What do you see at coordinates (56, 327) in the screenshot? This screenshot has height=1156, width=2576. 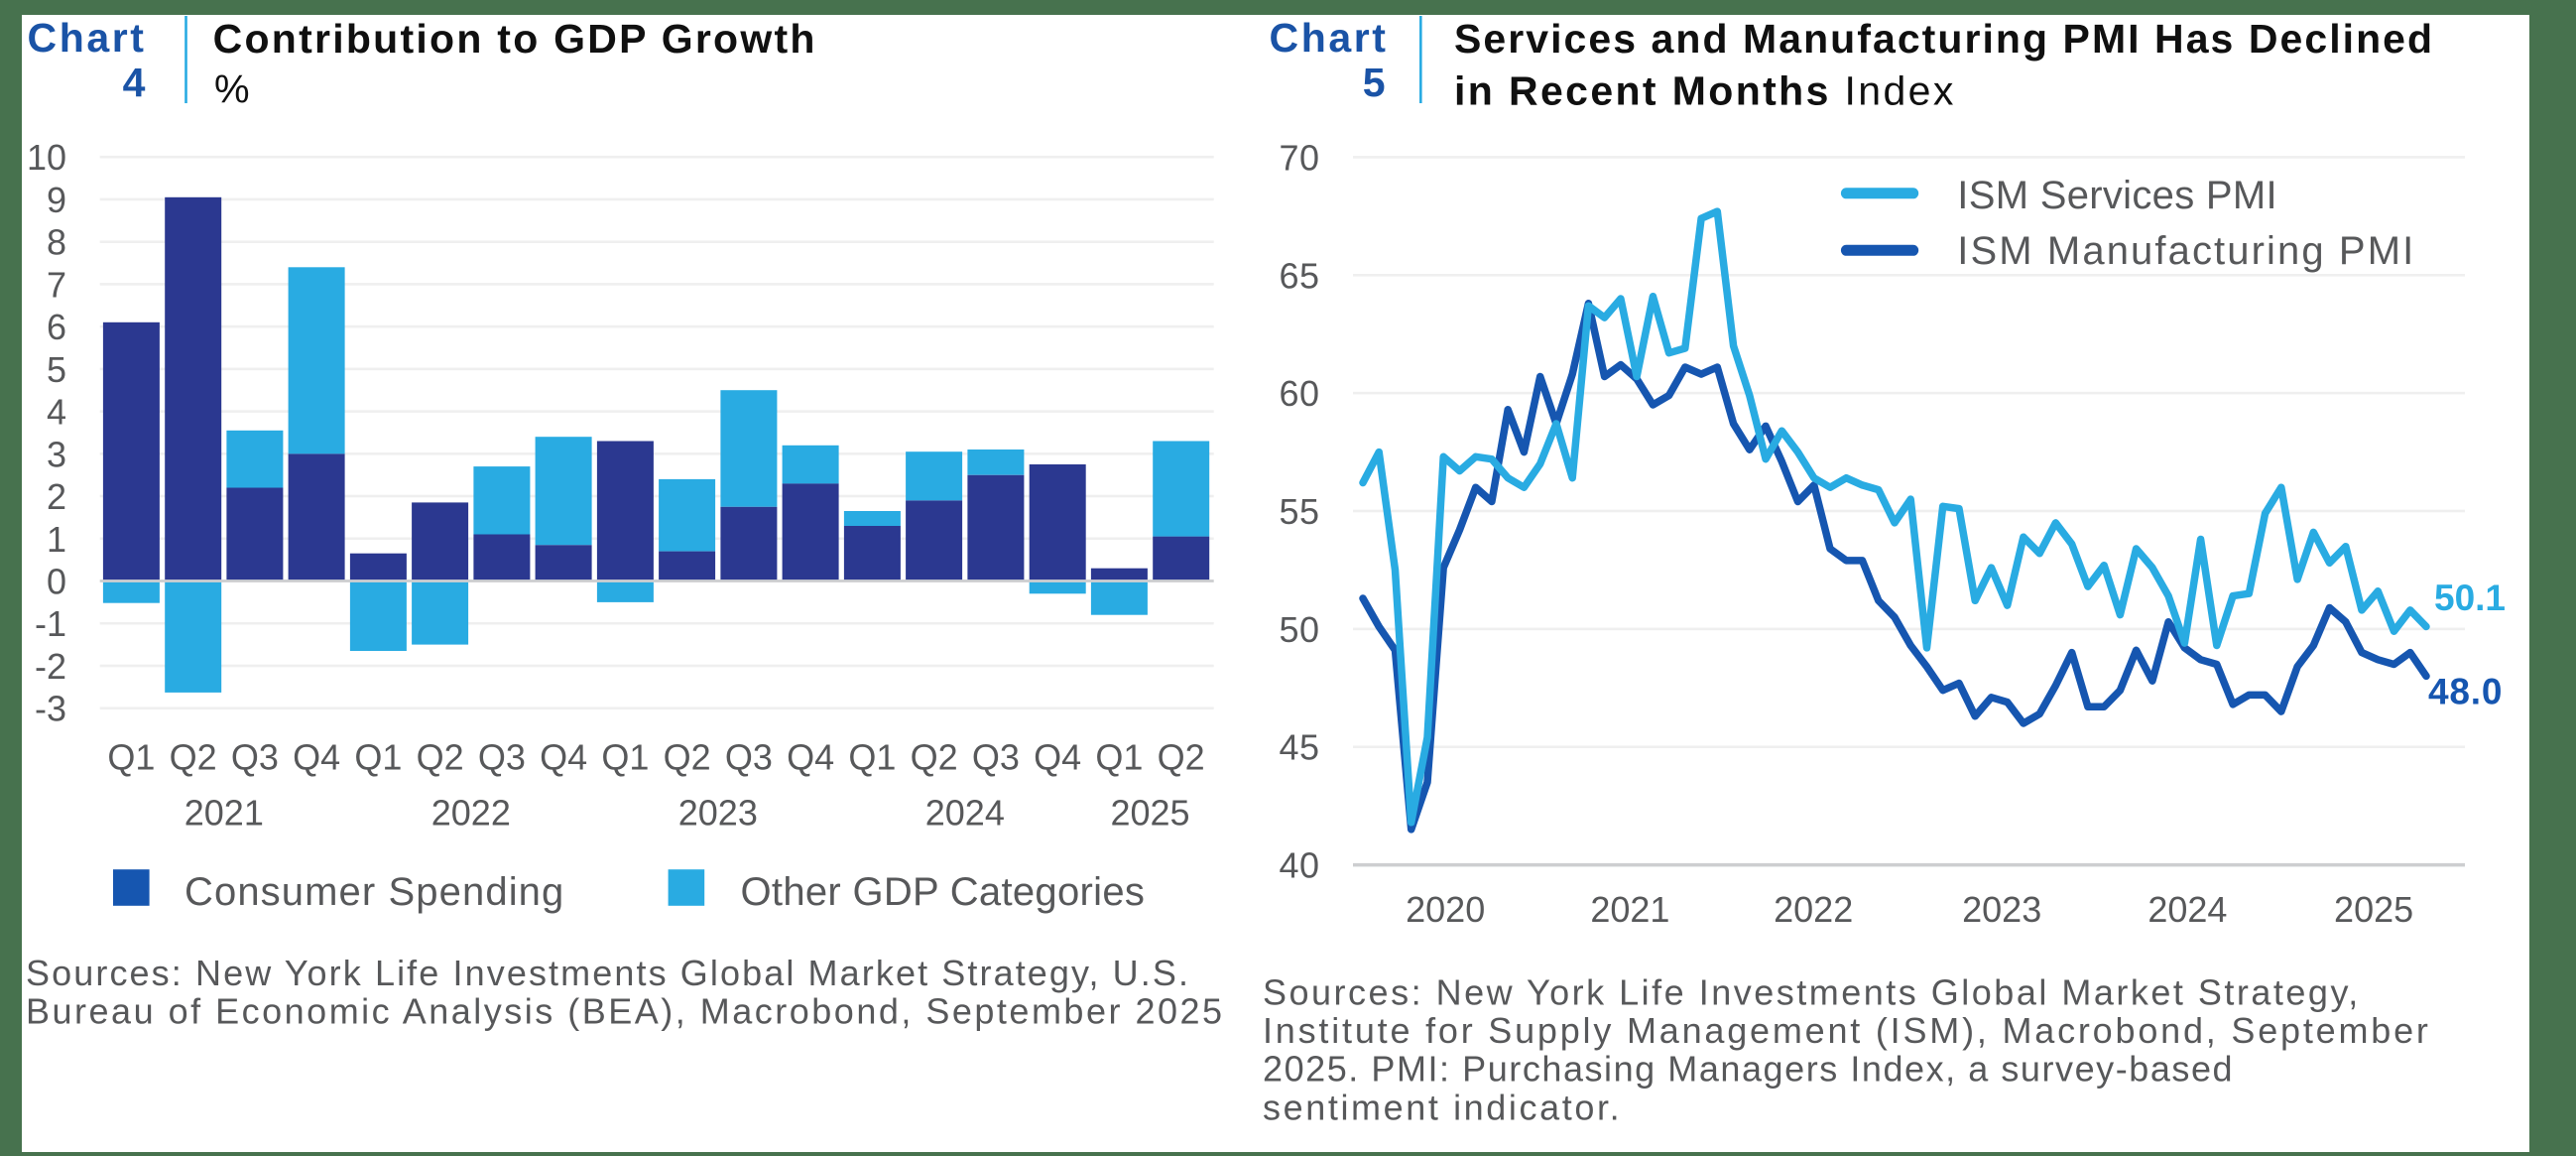 I see `svg-text: 6` at bounding box center [56, 327].